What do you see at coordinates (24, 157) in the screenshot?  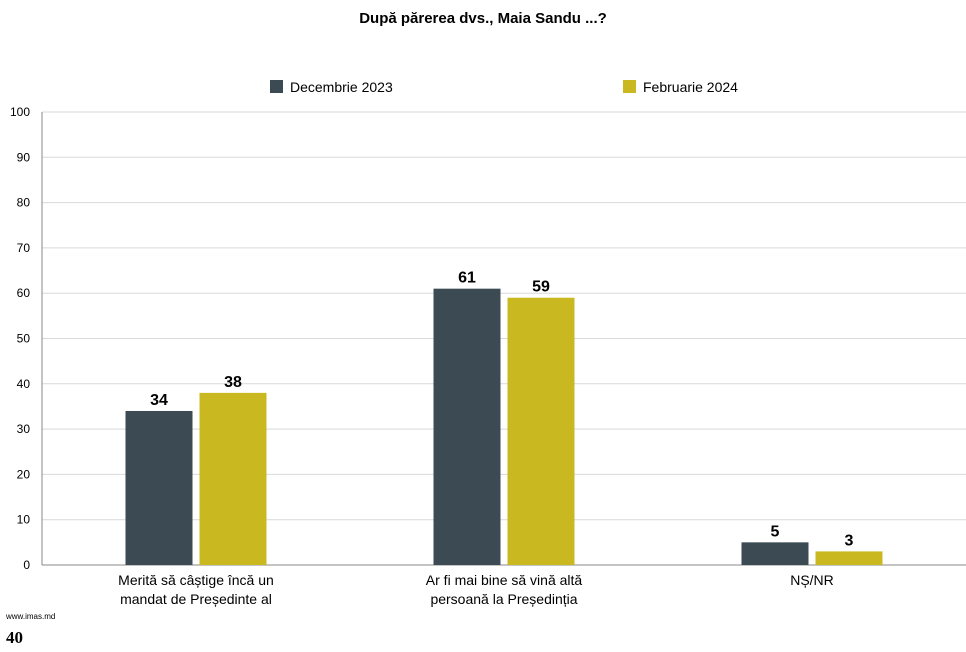 I see `y-tick-label: 90` at bounding box center [24, 157].